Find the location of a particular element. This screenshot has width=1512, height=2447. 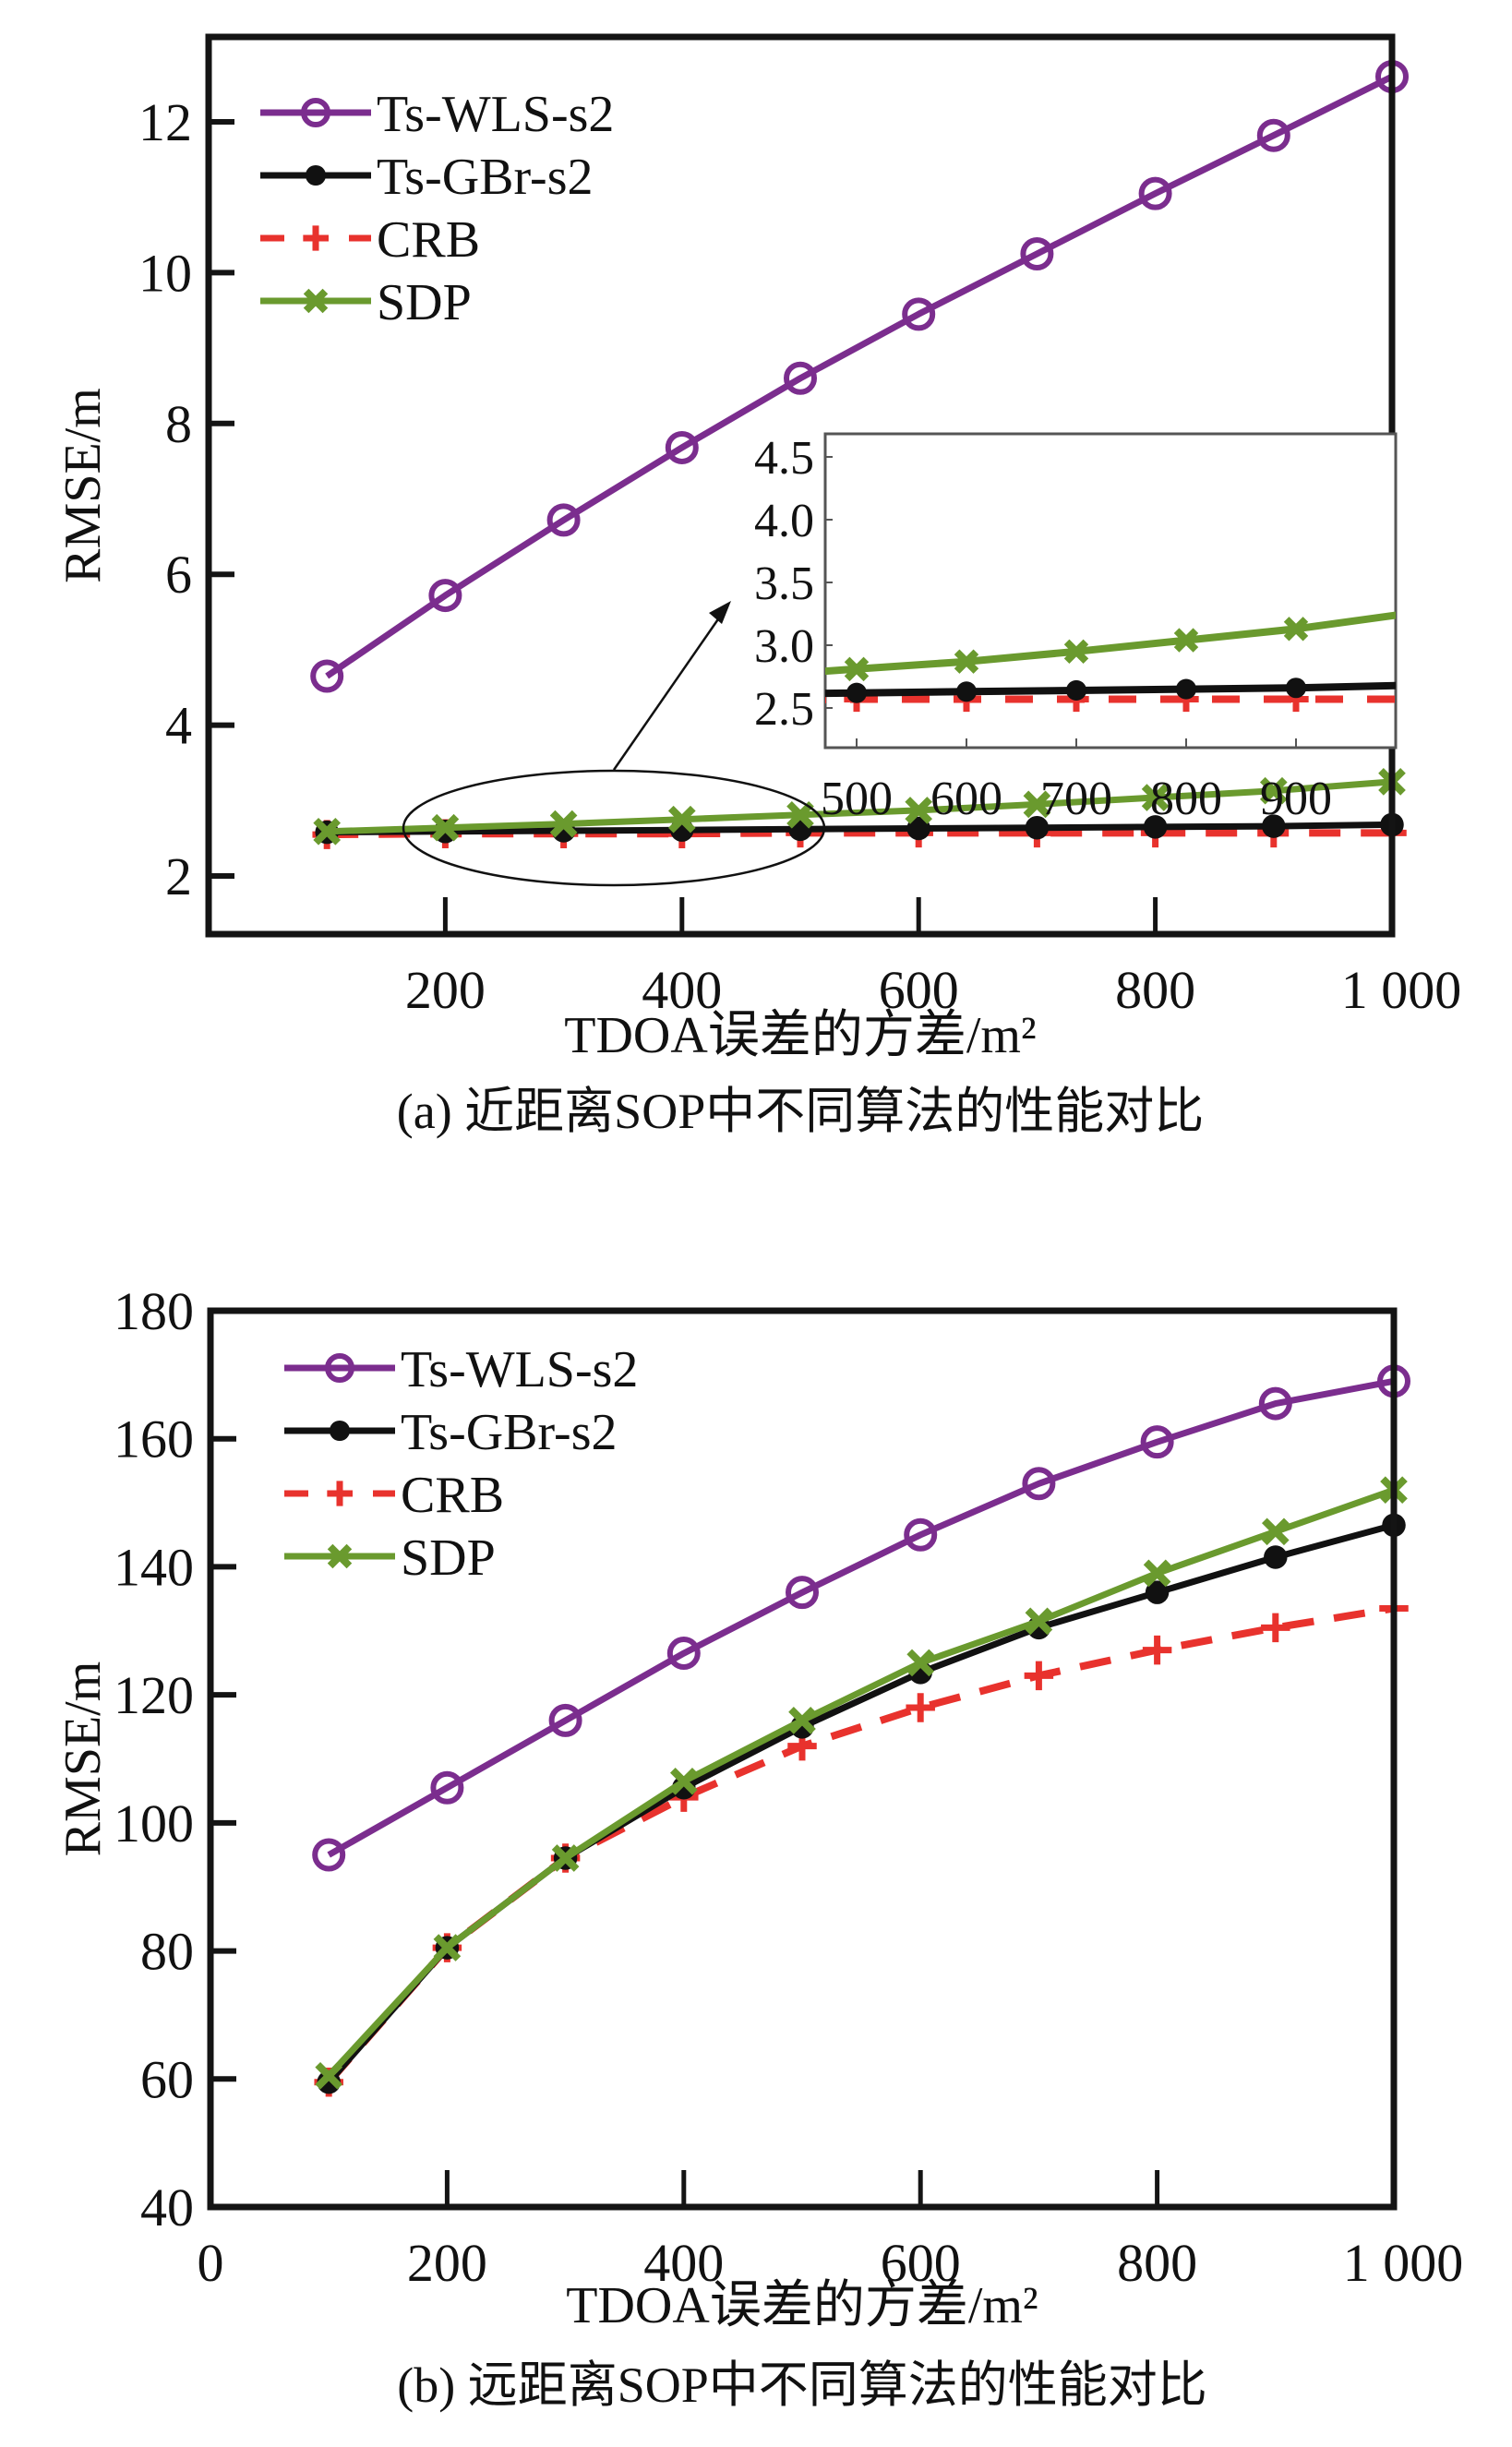

legend-swatch-filled-circle-marker is located at coordinates (316, 175).